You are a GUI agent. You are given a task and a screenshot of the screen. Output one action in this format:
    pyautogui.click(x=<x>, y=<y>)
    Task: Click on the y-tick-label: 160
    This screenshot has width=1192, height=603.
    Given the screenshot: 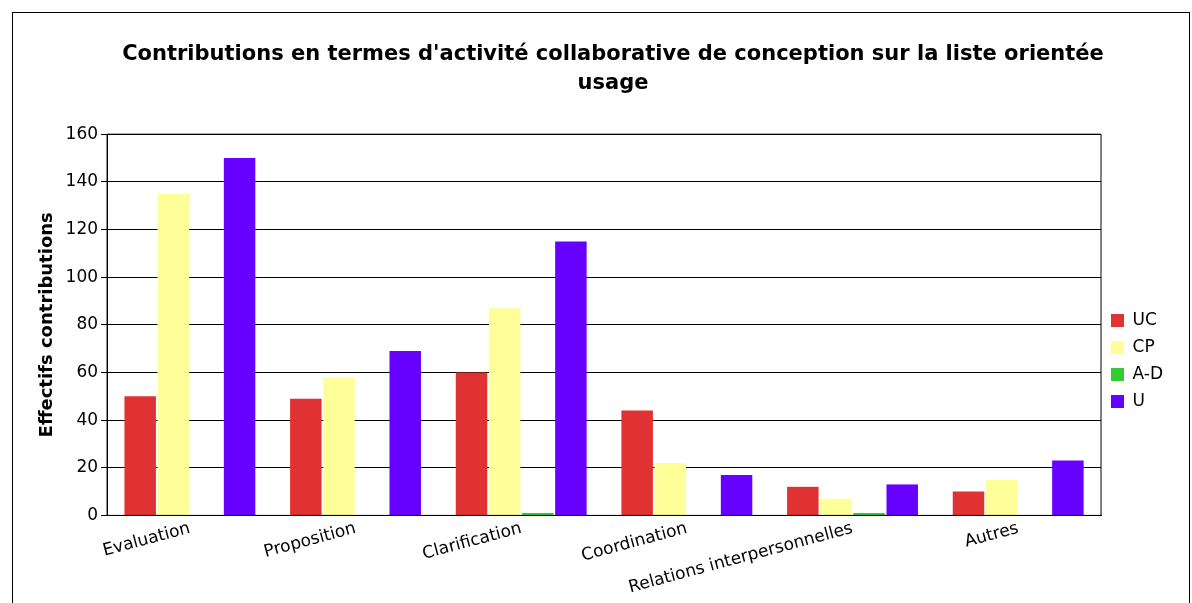 What is the action you would take?
    pyautogui.click(x=82, y=132)
    